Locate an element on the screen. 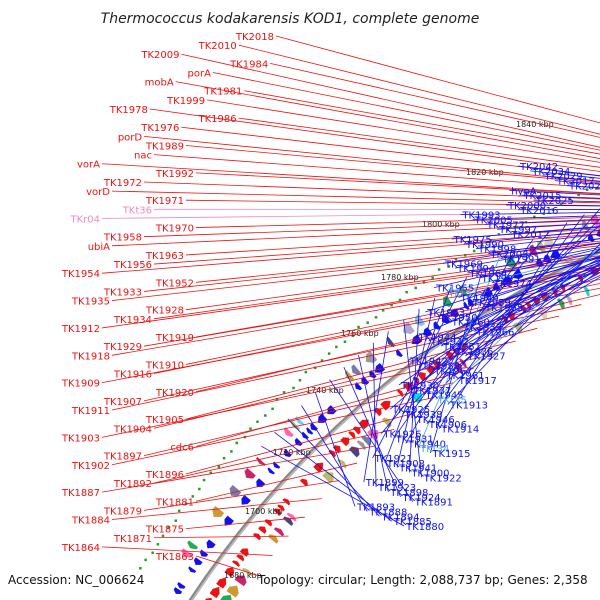 This screenshot has width=600, height=600. reverse-gene-label: TK1942 is located at coordinates (428, 362).